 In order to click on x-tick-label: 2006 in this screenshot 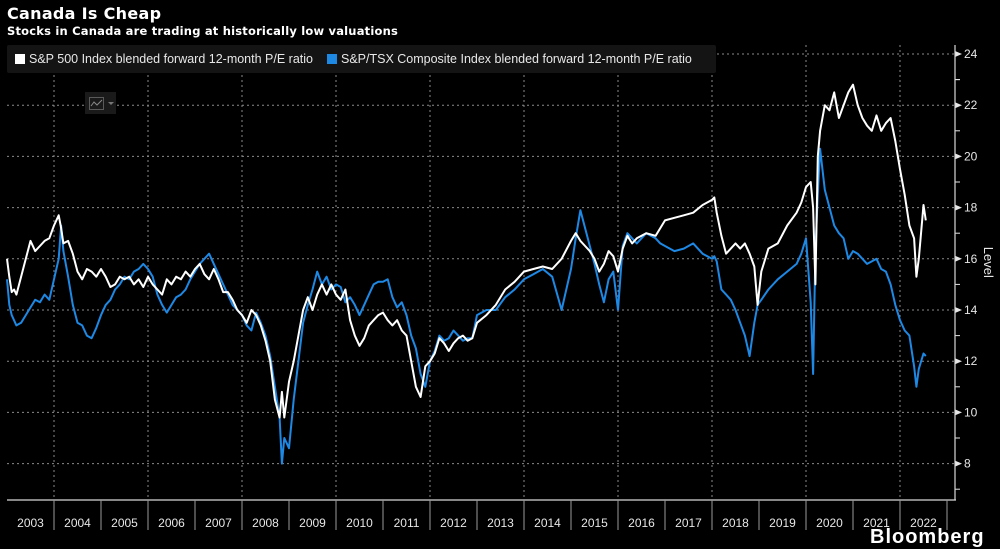, I will do `click(171, 523)`.